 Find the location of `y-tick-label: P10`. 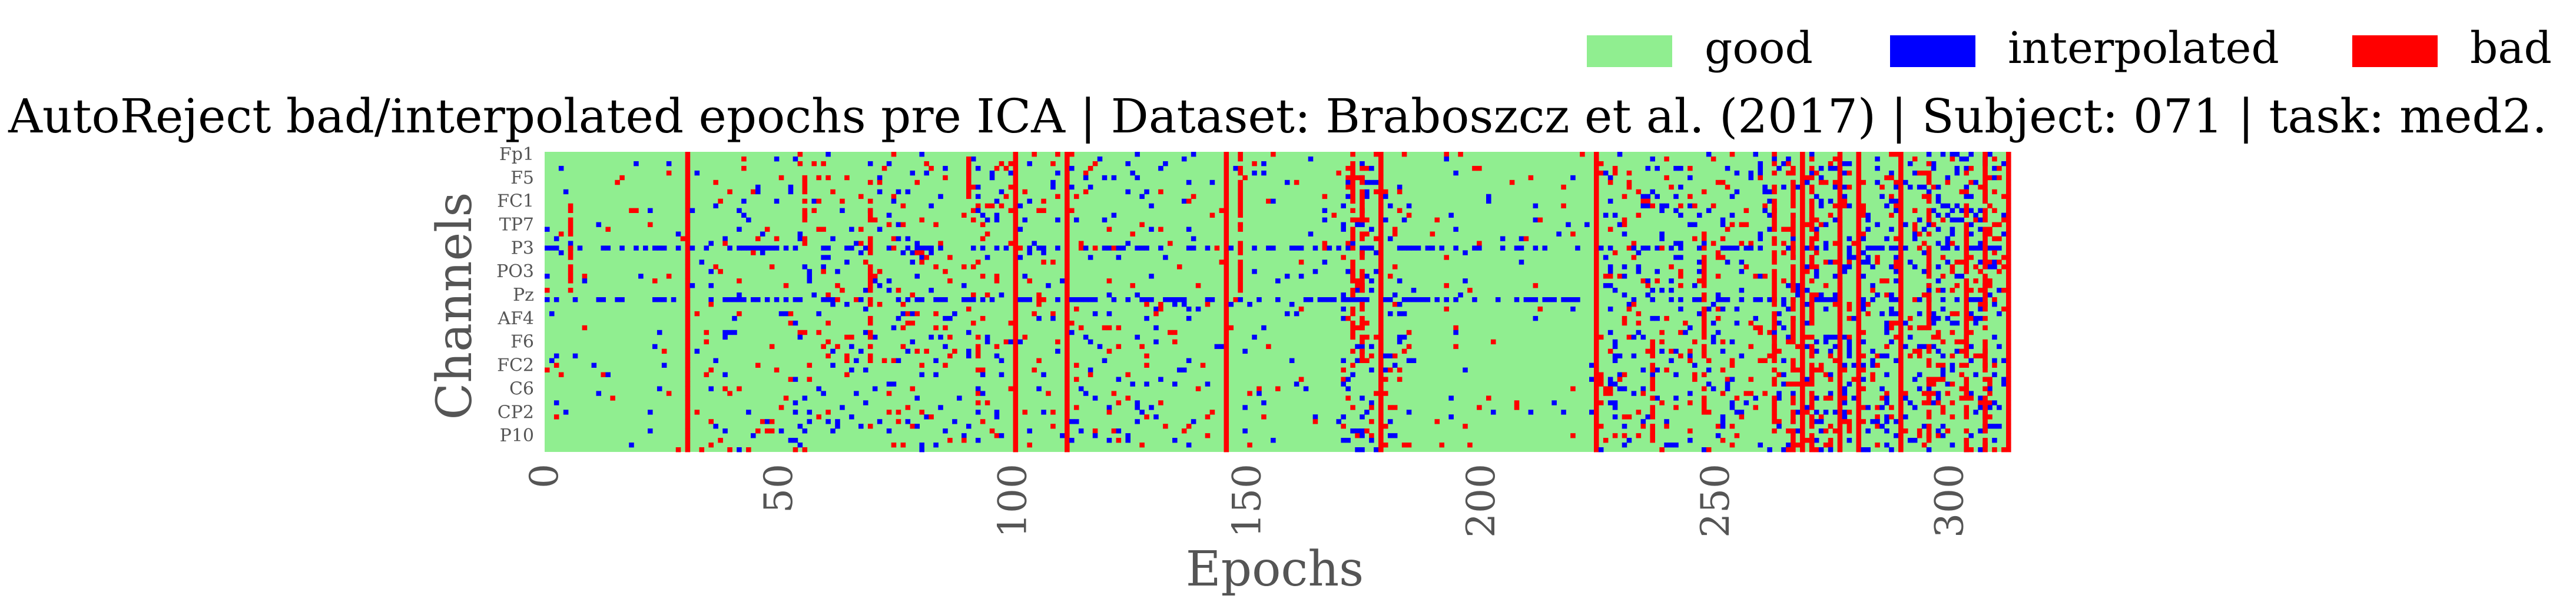

y-tick-label: P10 is located at coordinates (517, 435).